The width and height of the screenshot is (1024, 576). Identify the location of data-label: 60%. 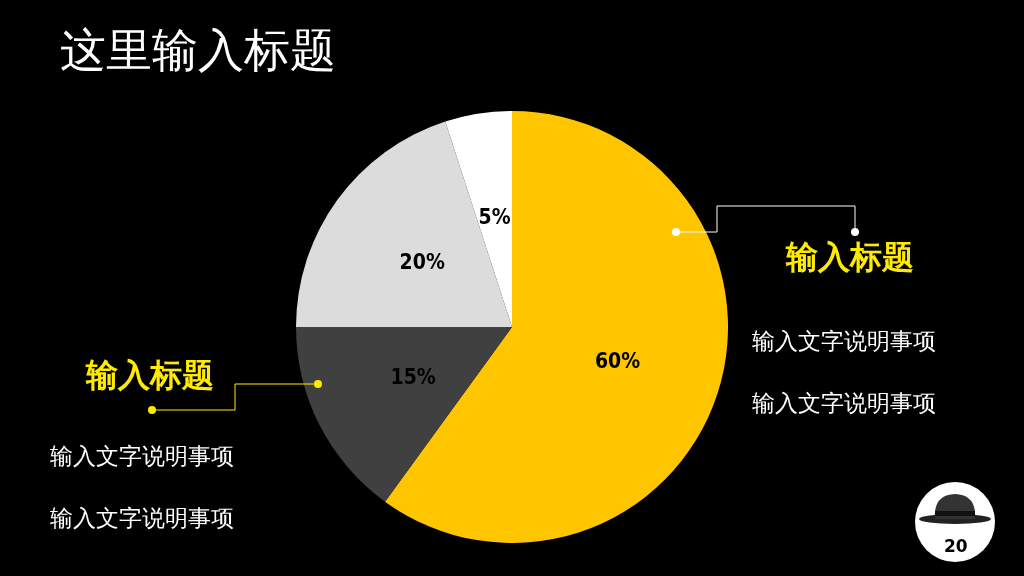
(617, 361).